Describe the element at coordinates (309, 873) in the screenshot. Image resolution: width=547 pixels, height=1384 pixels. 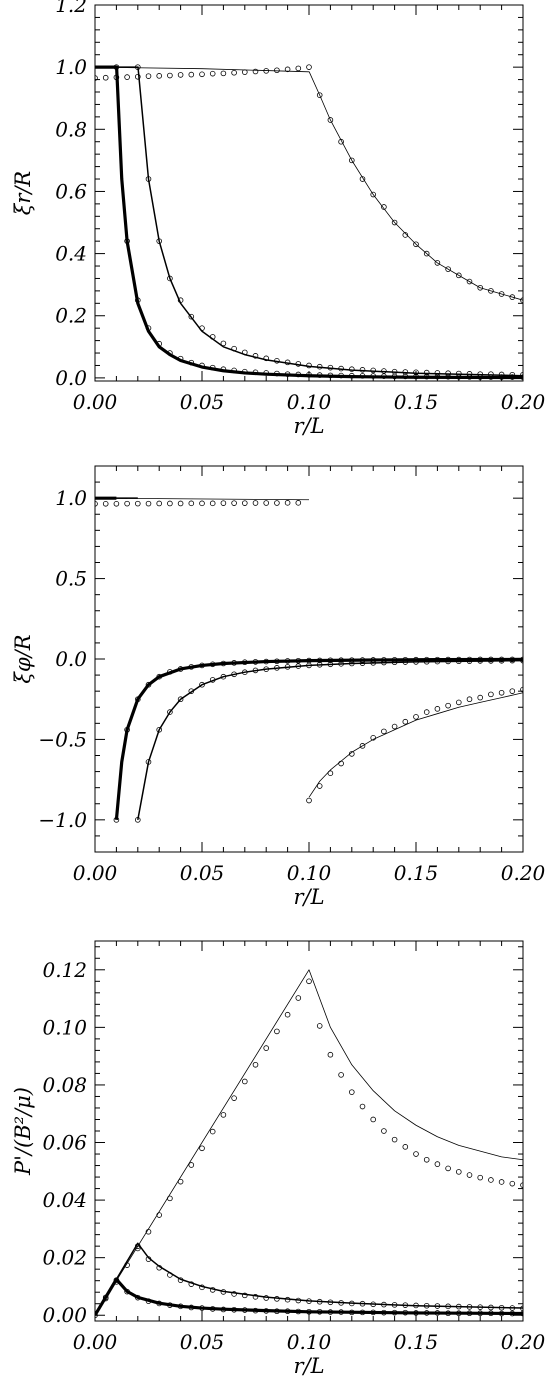
I see `x-tick-label: 0.10` at that location.